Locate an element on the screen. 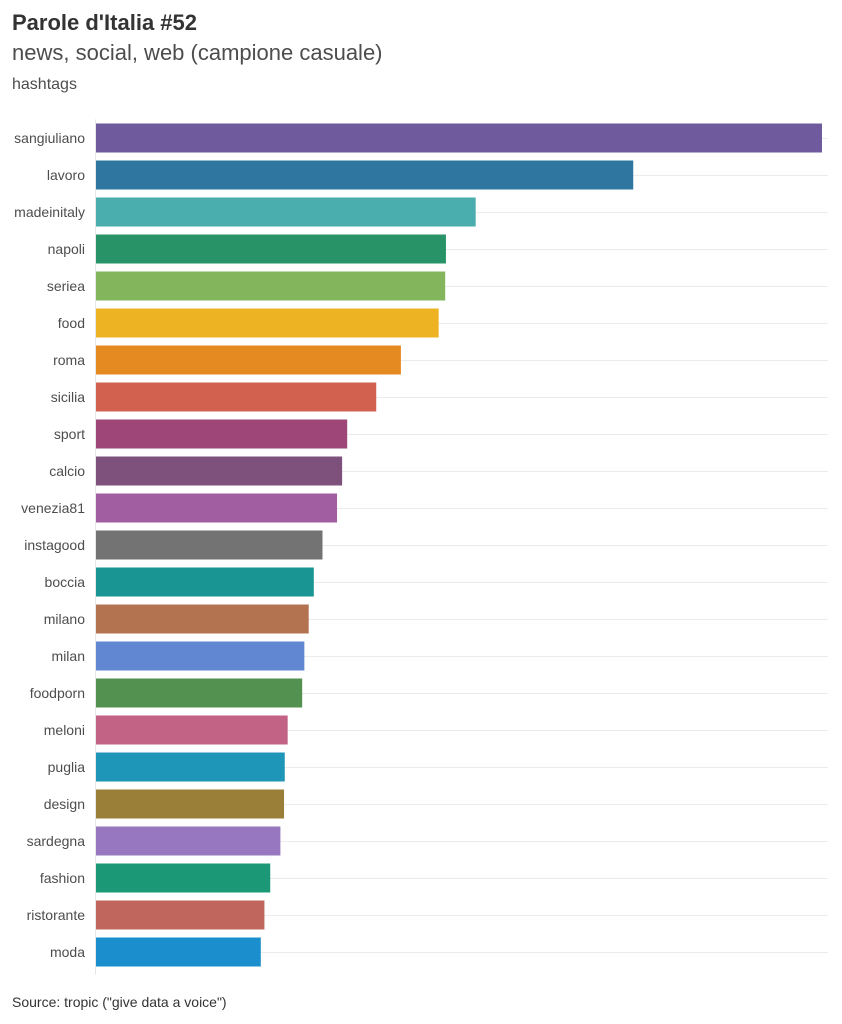 The height and width of the screenshot is (1024, 842). tick-label-milan: milan is located at coordinates (68, 656).